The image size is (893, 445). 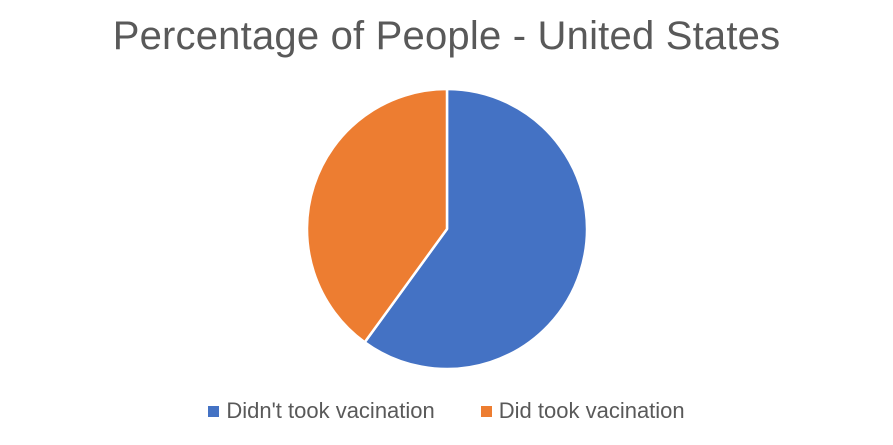 What do you see at coordinates (591, 410) in the screenshot?
I see `legend-label-did-took: Did took vacination` at bounding box center [591, 410].